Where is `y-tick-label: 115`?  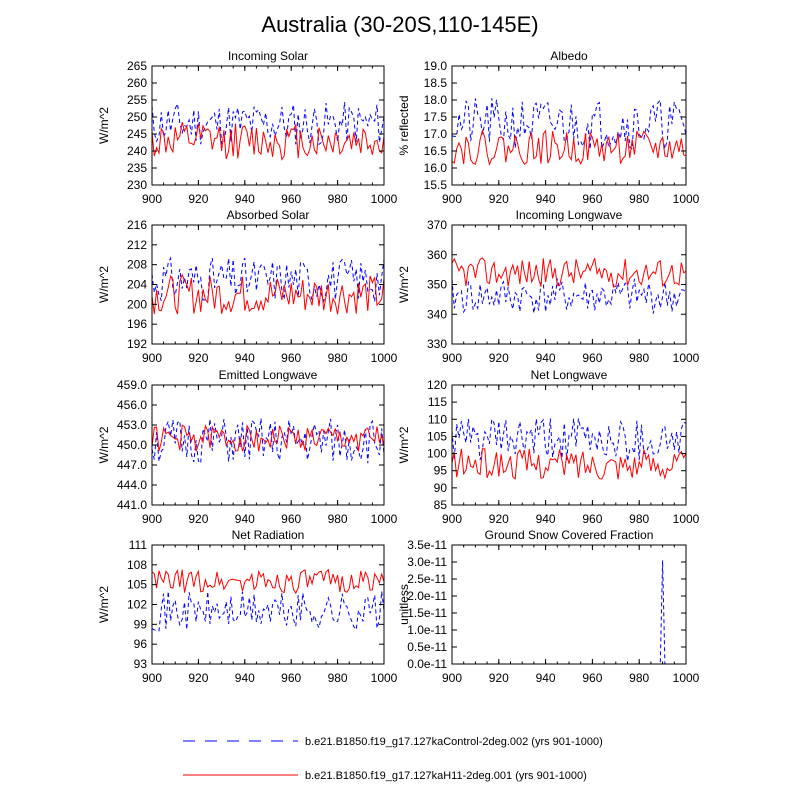
y-tick-label: 115 is located at coordinates (437, 402).